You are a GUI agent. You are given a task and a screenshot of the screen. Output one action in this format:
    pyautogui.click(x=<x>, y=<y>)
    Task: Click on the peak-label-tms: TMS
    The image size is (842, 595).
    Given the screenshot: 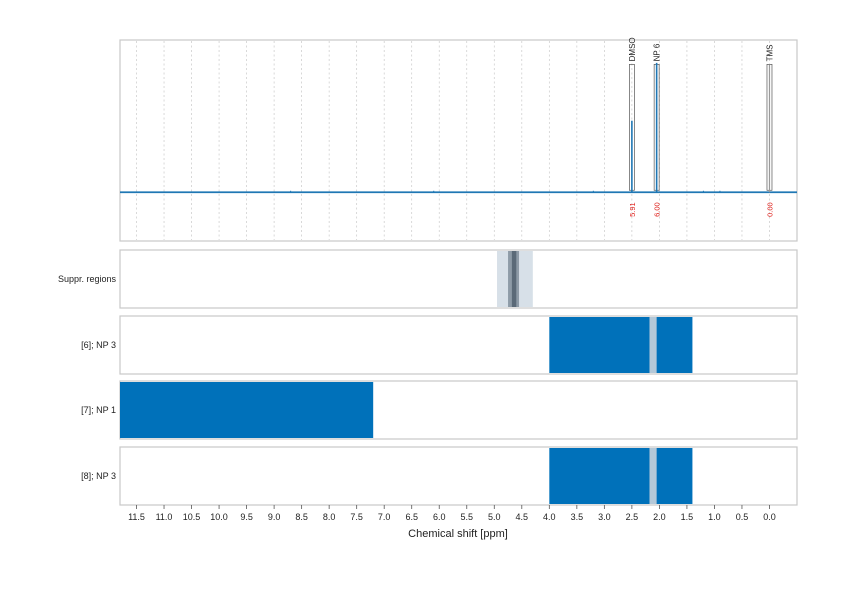 What is the action you would take?
    pyautogui.click(x=769, y=52)
    